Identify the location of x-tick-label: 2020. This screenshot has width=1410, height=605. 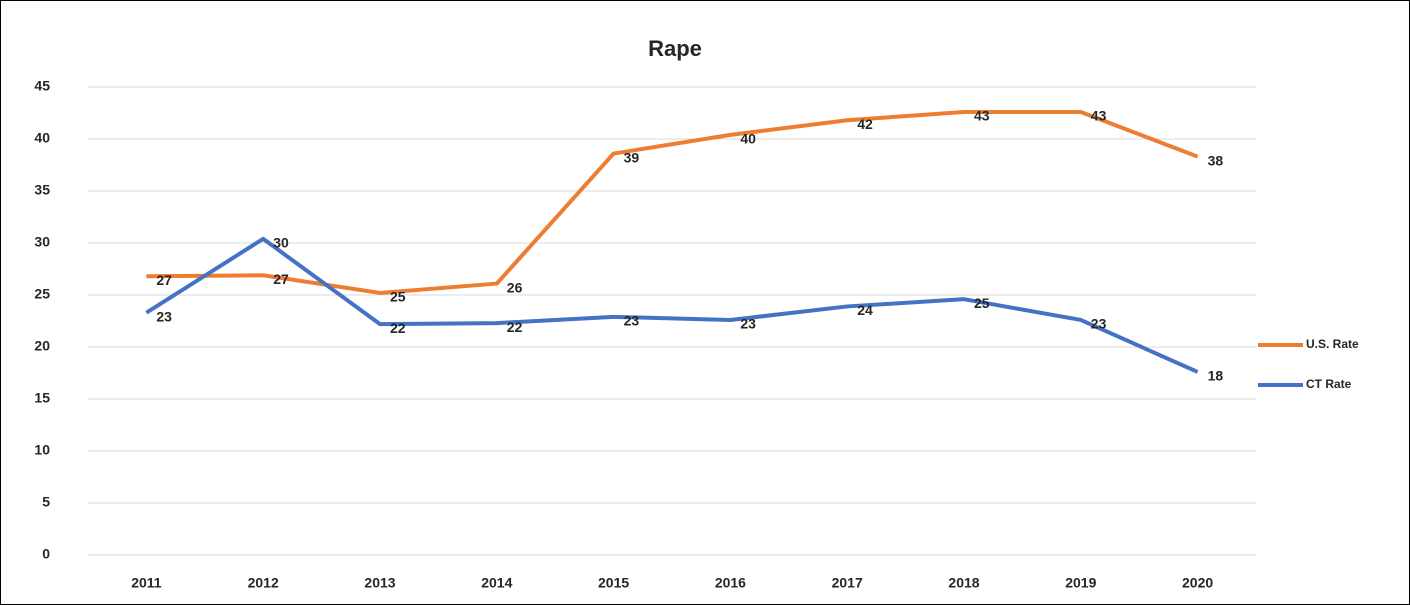
(1197, 583).